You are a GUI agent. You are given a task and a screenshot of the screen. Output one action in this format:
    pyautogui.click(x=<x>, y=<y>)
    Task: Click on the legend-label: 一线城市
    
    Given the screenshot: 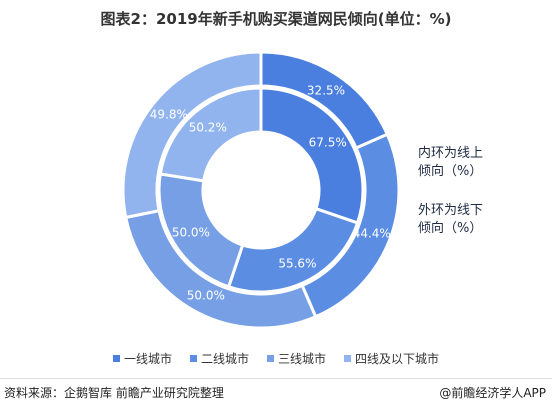 What is the action you would take?
    pyautogui.click(x=147, y=359)
    